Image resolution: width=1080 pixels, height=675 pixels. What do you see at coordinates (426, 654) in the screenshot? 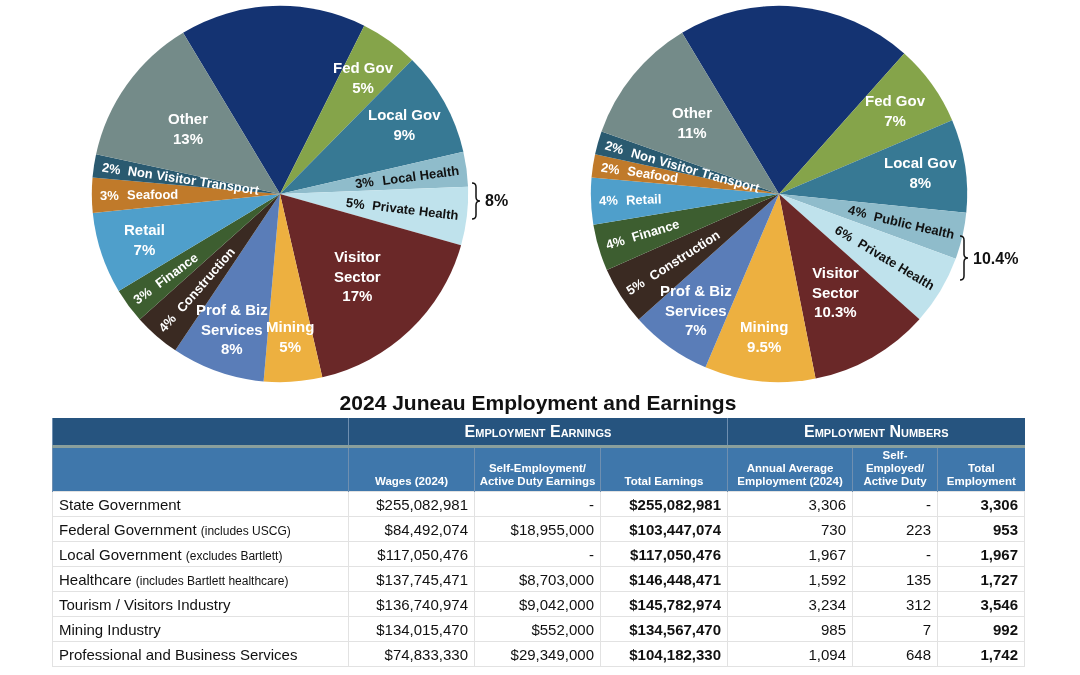
I see `text: $74,833,330` at bounding box center [426, 654].